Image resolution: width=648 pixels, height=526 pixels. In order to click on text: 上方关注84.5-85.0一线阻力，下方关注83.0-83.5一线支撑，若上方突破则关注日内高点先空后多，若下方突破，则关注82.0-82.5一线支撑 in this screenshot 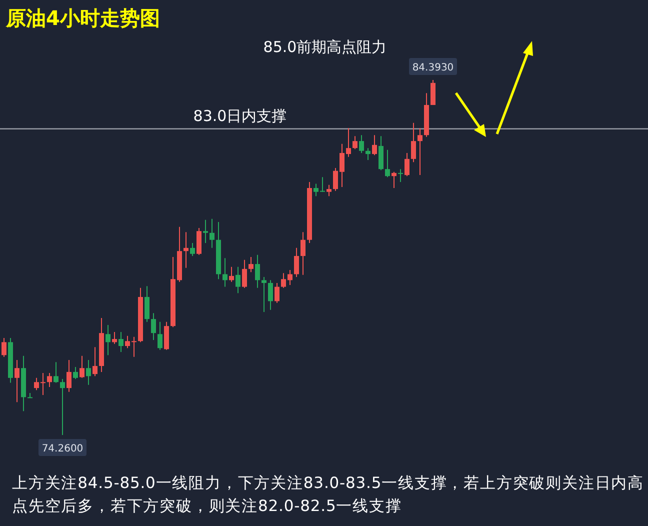, I will do `click(329, 495)`.